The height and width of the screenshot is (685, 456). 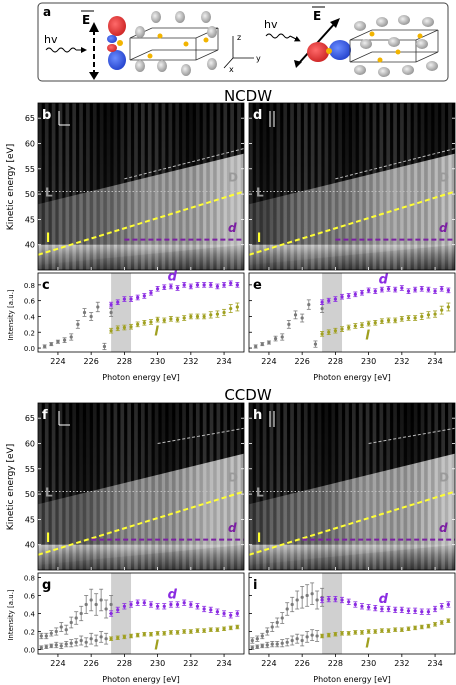 I want to click on x-tick-label: 230, so click(x=368, y=361).